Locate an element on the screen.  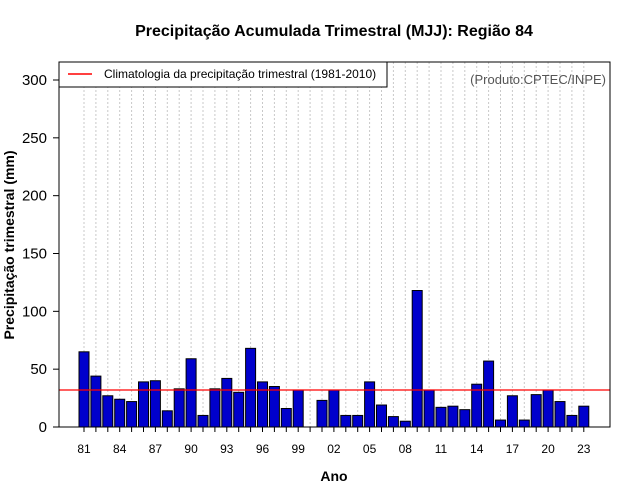
x-tick-label: 87 is located at coordinates (156, 449).